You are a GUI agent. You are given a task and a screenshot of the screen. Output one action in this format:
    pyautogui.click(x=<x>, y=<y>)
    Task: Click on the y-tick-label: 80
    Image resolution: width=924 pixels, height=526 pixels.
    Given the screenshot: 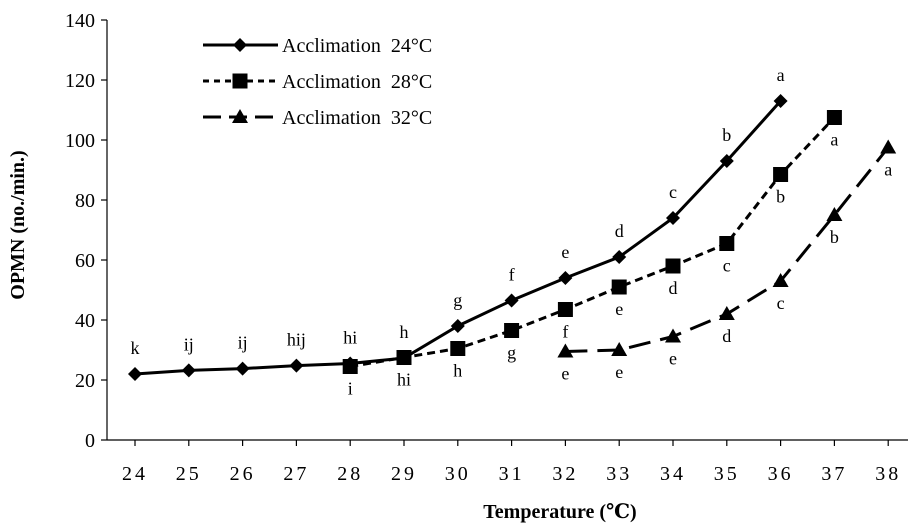 What is the action you would take?
    pyautogui.click(x=85, y=201)
    